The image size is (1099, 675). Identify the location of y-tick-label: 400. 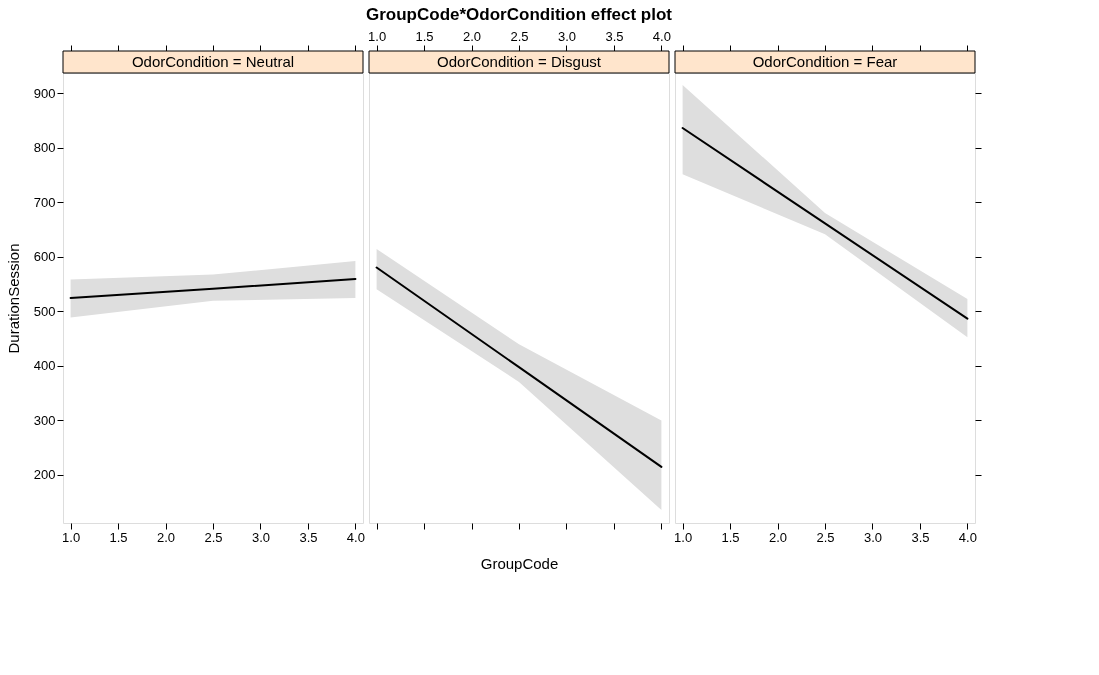
(44, 366).